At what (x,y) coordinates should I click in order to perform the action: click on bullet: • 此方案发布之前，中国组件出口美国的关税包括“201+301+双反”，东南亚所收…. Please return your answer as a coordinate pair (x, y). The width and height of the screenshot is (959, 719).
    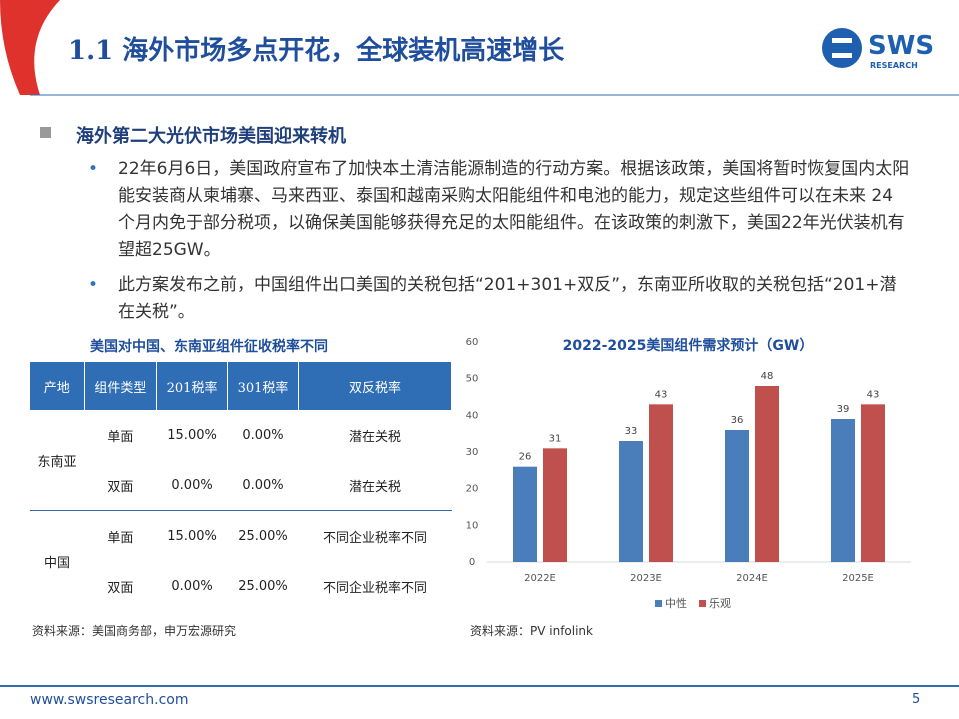
    Looking at the image, I should click on (492, 298).